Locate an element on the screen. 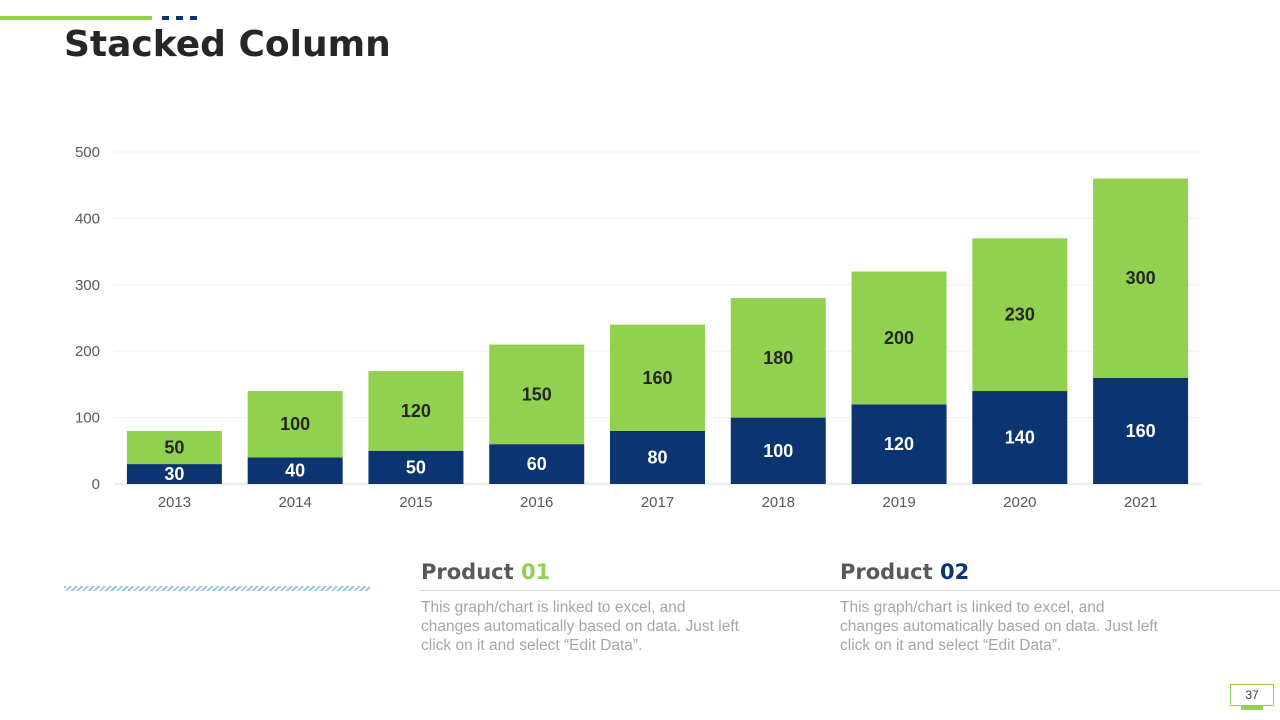 Image resolution: width=1280 pixels, height=720 pixels. y-tick-label: 200 is located at coordinates (87, 351).